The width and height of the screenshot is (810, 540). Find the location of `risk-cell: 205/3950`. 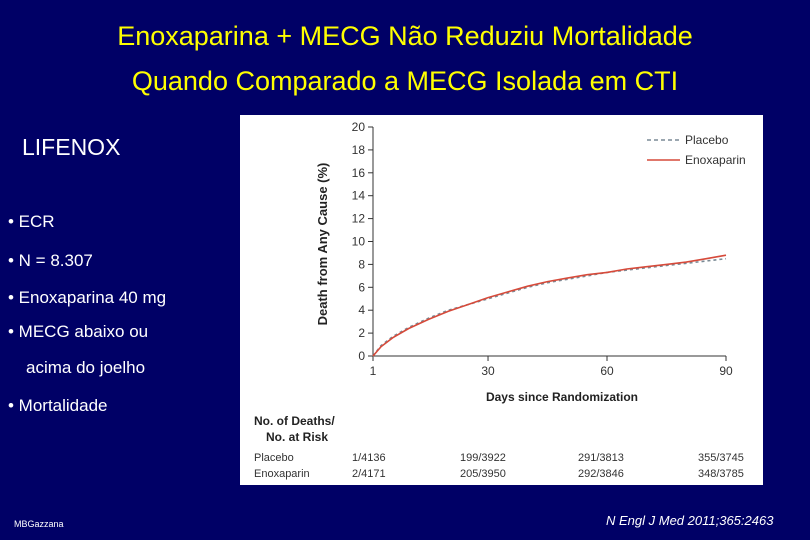

risk-cell: 205/3950 is located at coordinates (483, 474).